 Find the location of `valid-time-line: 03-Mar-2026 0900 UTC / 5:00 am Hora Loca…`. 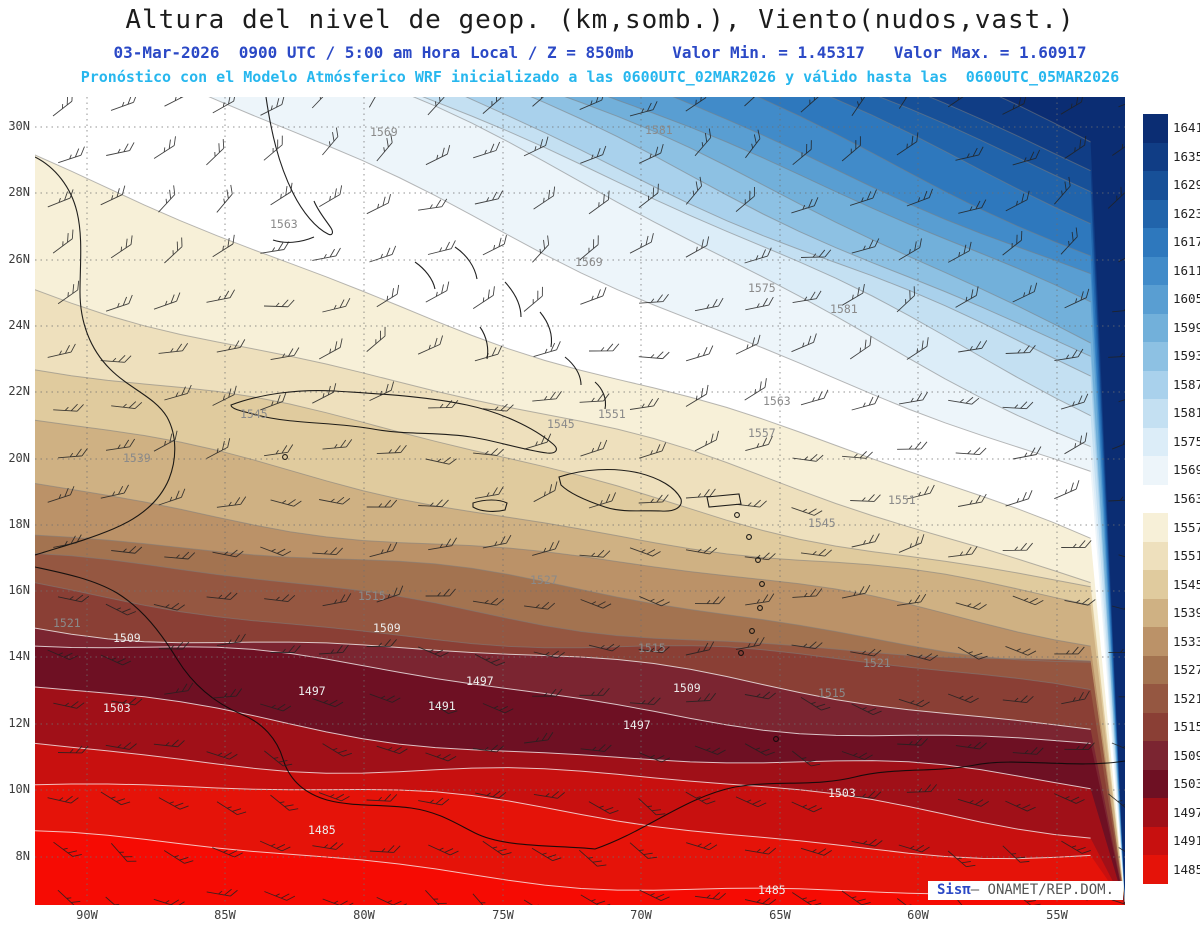

valid-time-line: 03-Mar-2026 0900 UTC / 5:00 am Hora Loca… is located at coordinates (600, 52).